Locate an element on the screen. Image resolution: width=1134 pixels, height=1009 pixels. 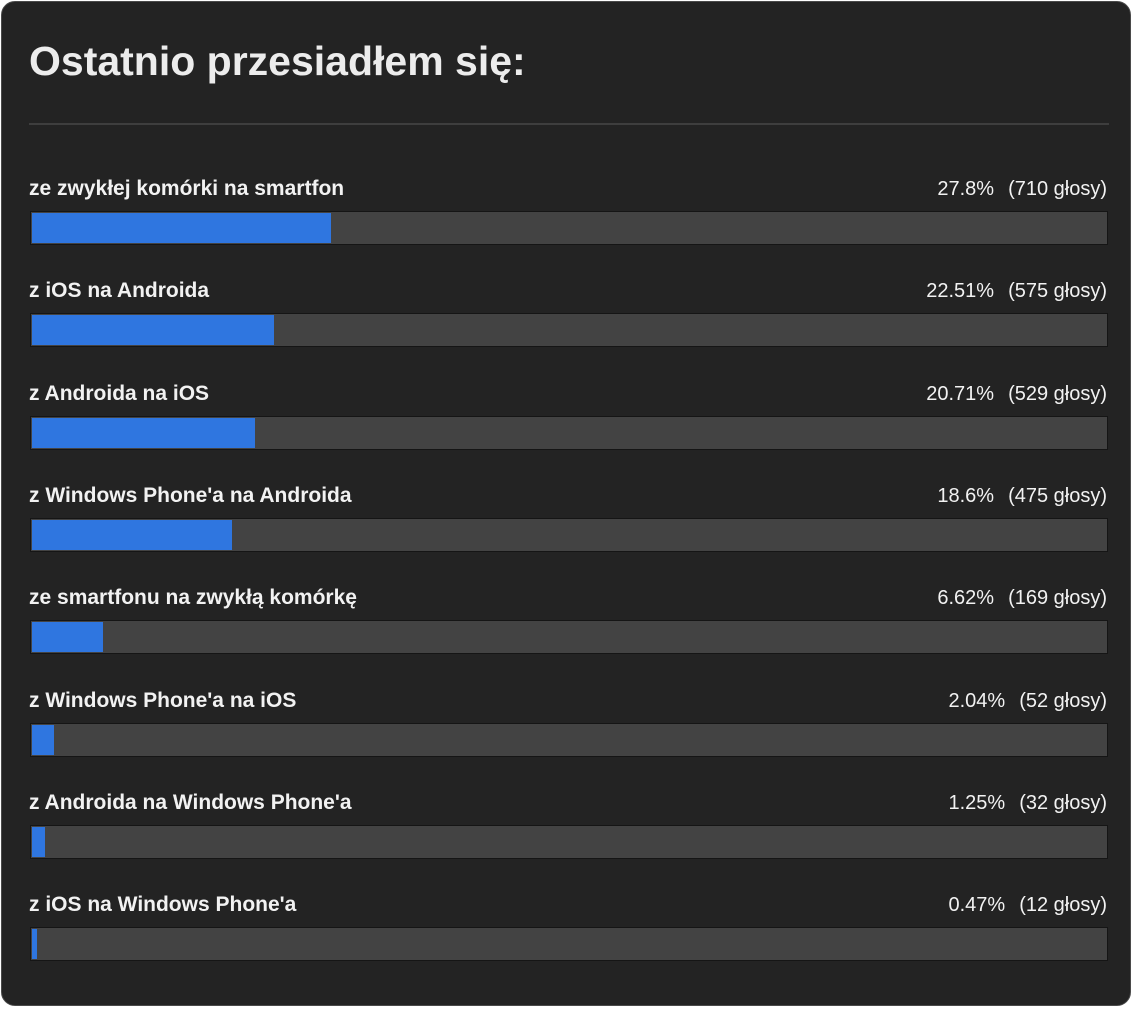
option-label: ze smartfonu na zwykłą komórkę is located at coordinates (193, 598).